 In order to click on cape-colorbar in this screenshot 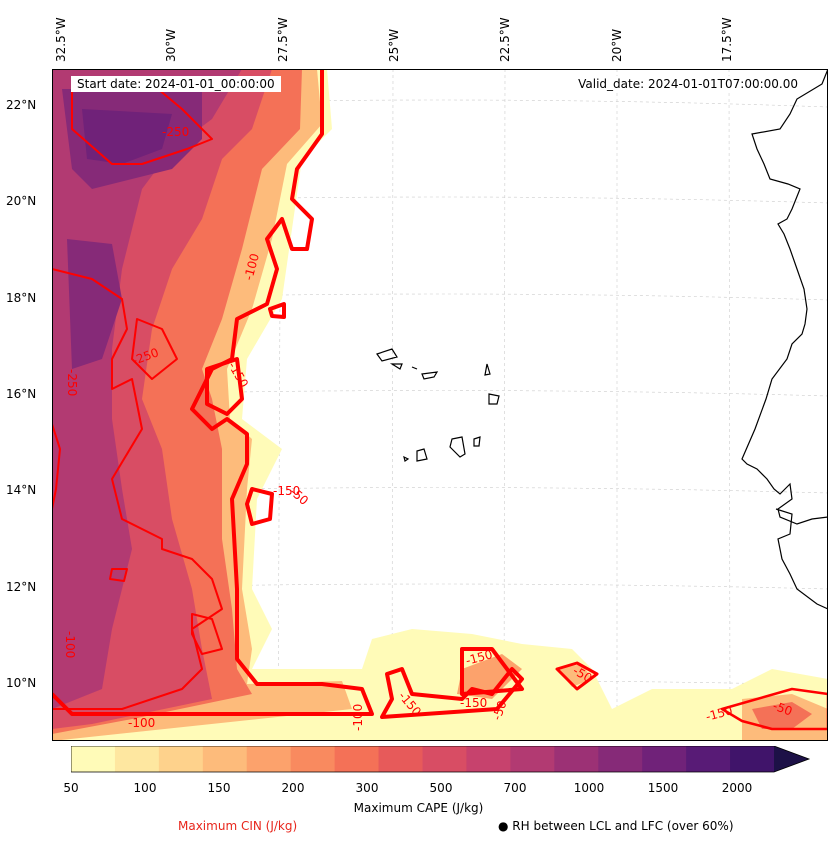, I will do `click(441, 759)`.